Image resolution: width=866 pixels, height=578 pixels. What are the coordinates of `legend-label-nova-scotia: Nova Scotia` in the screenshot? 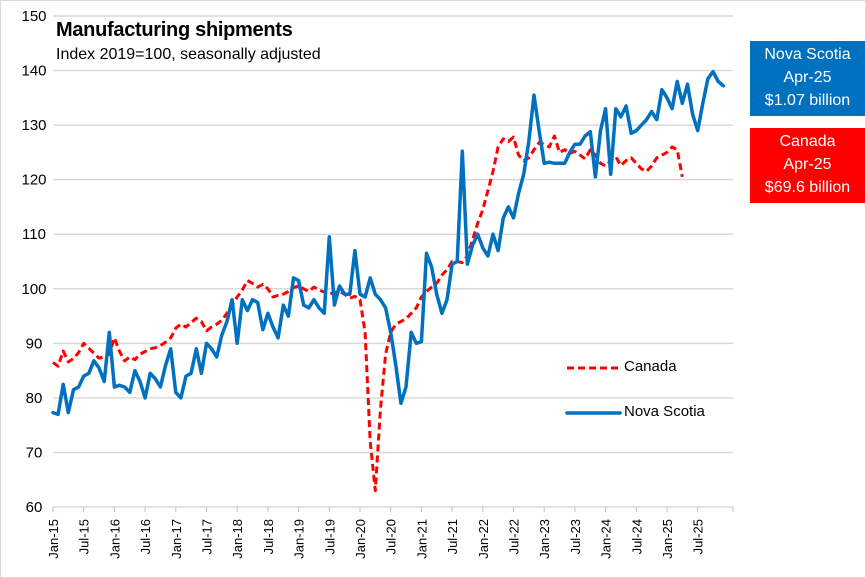 It's located at (664, 411).